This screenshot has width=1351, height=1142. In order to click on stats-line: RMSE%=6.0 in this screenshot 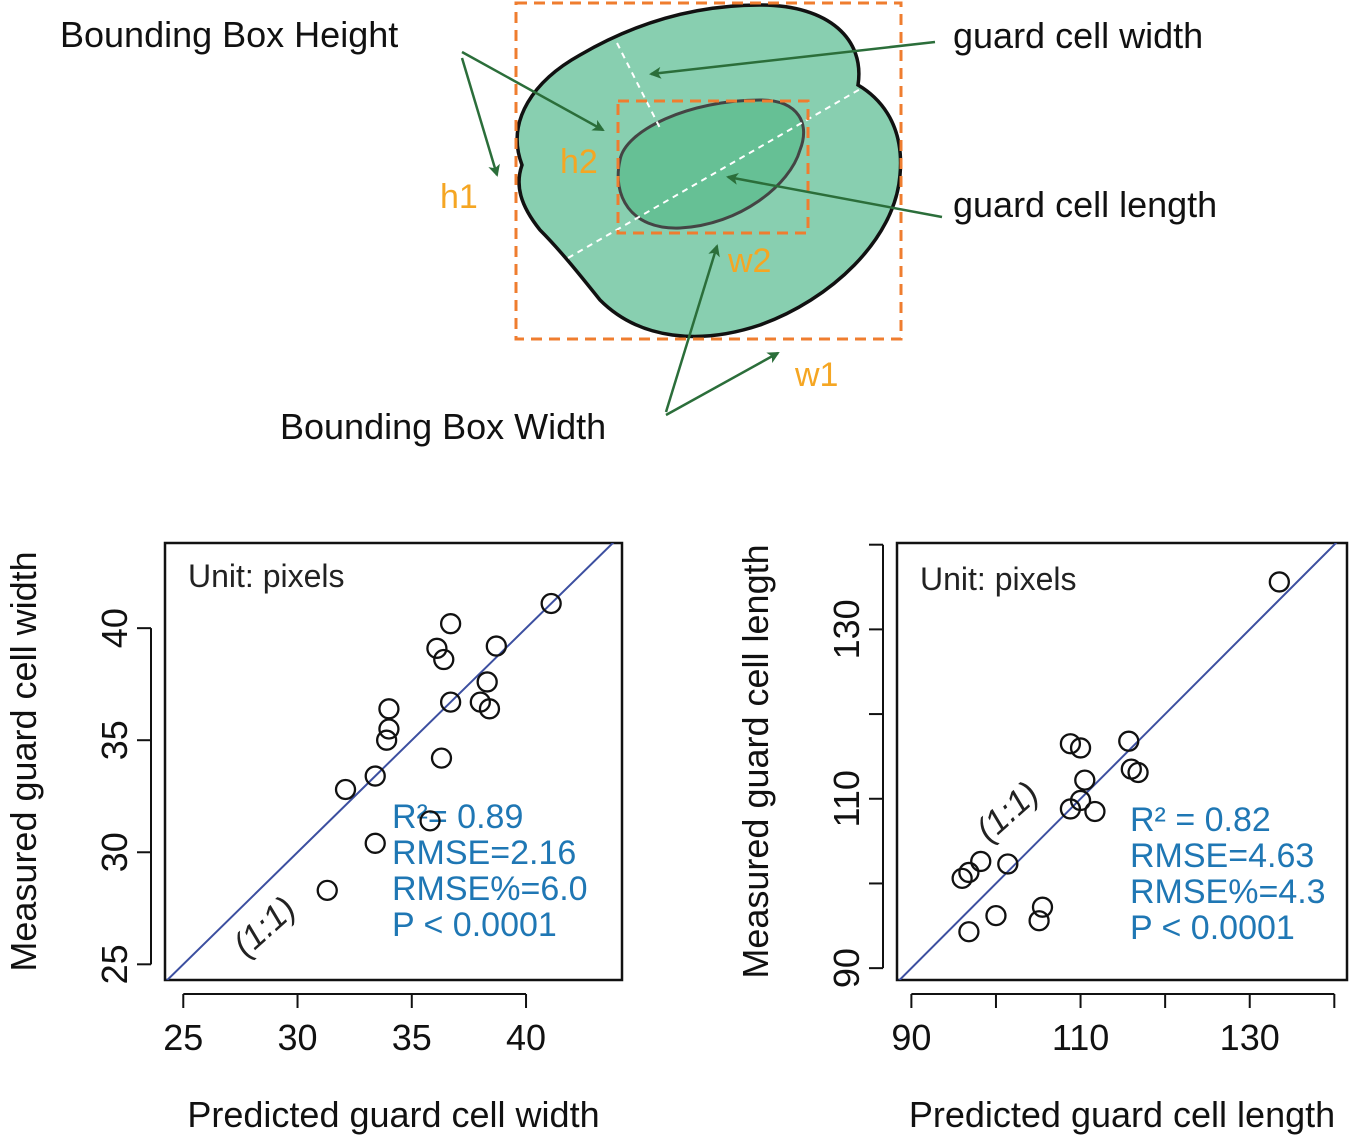, I will do `click(490, 889)`.